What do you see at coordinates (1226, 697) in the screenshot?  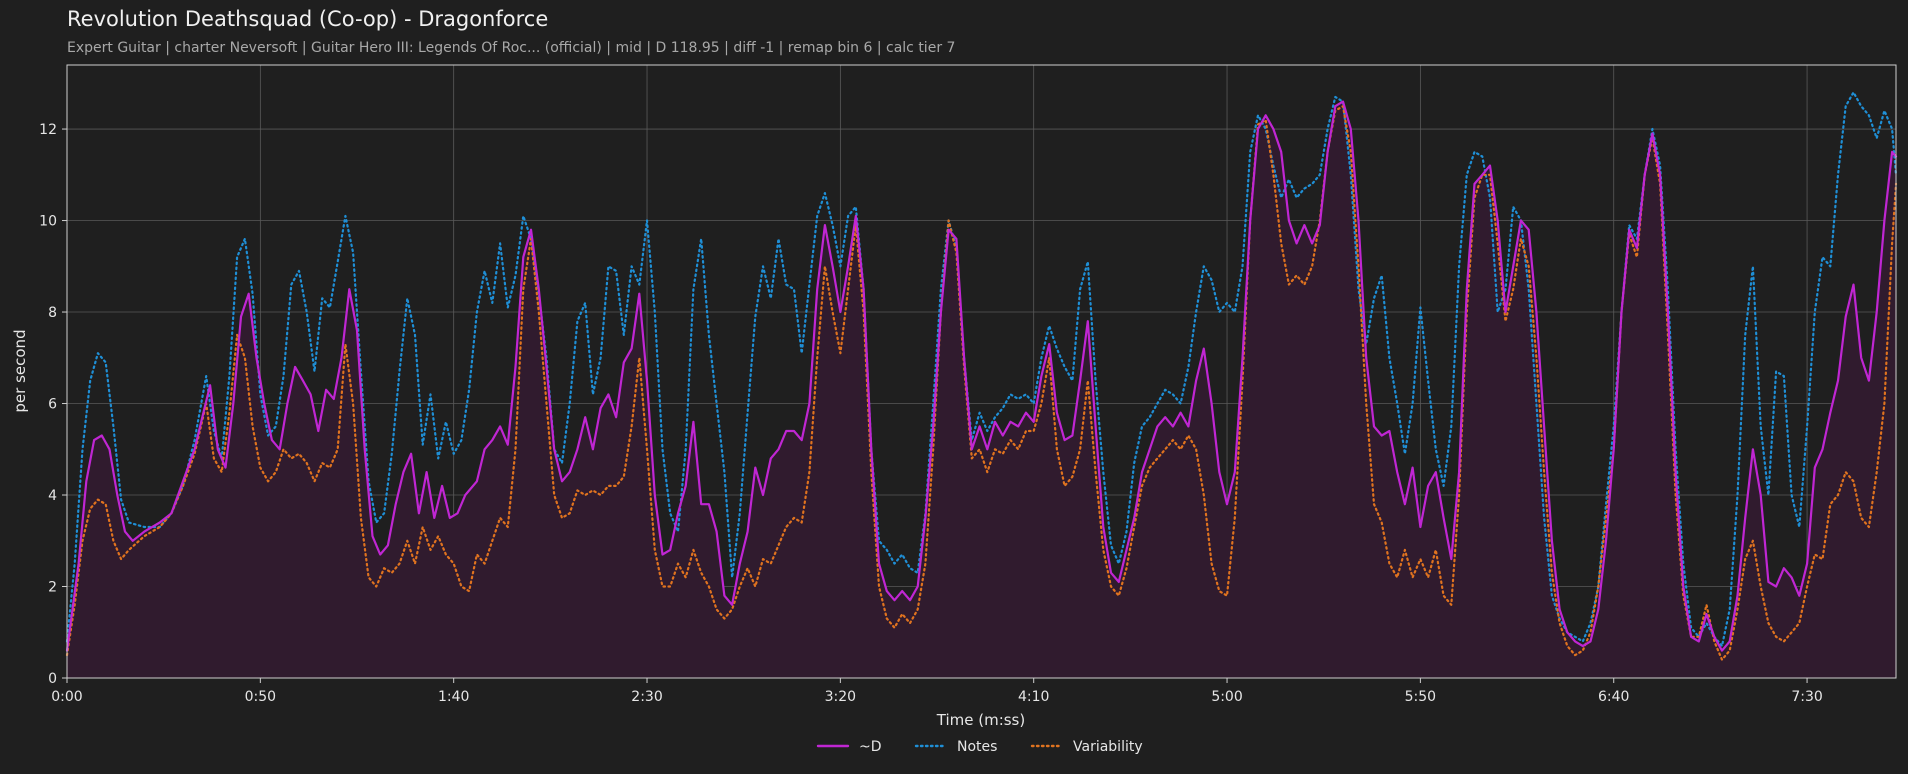 I see `x-tick-label: 5:00` at bounding box center [1226, 697].